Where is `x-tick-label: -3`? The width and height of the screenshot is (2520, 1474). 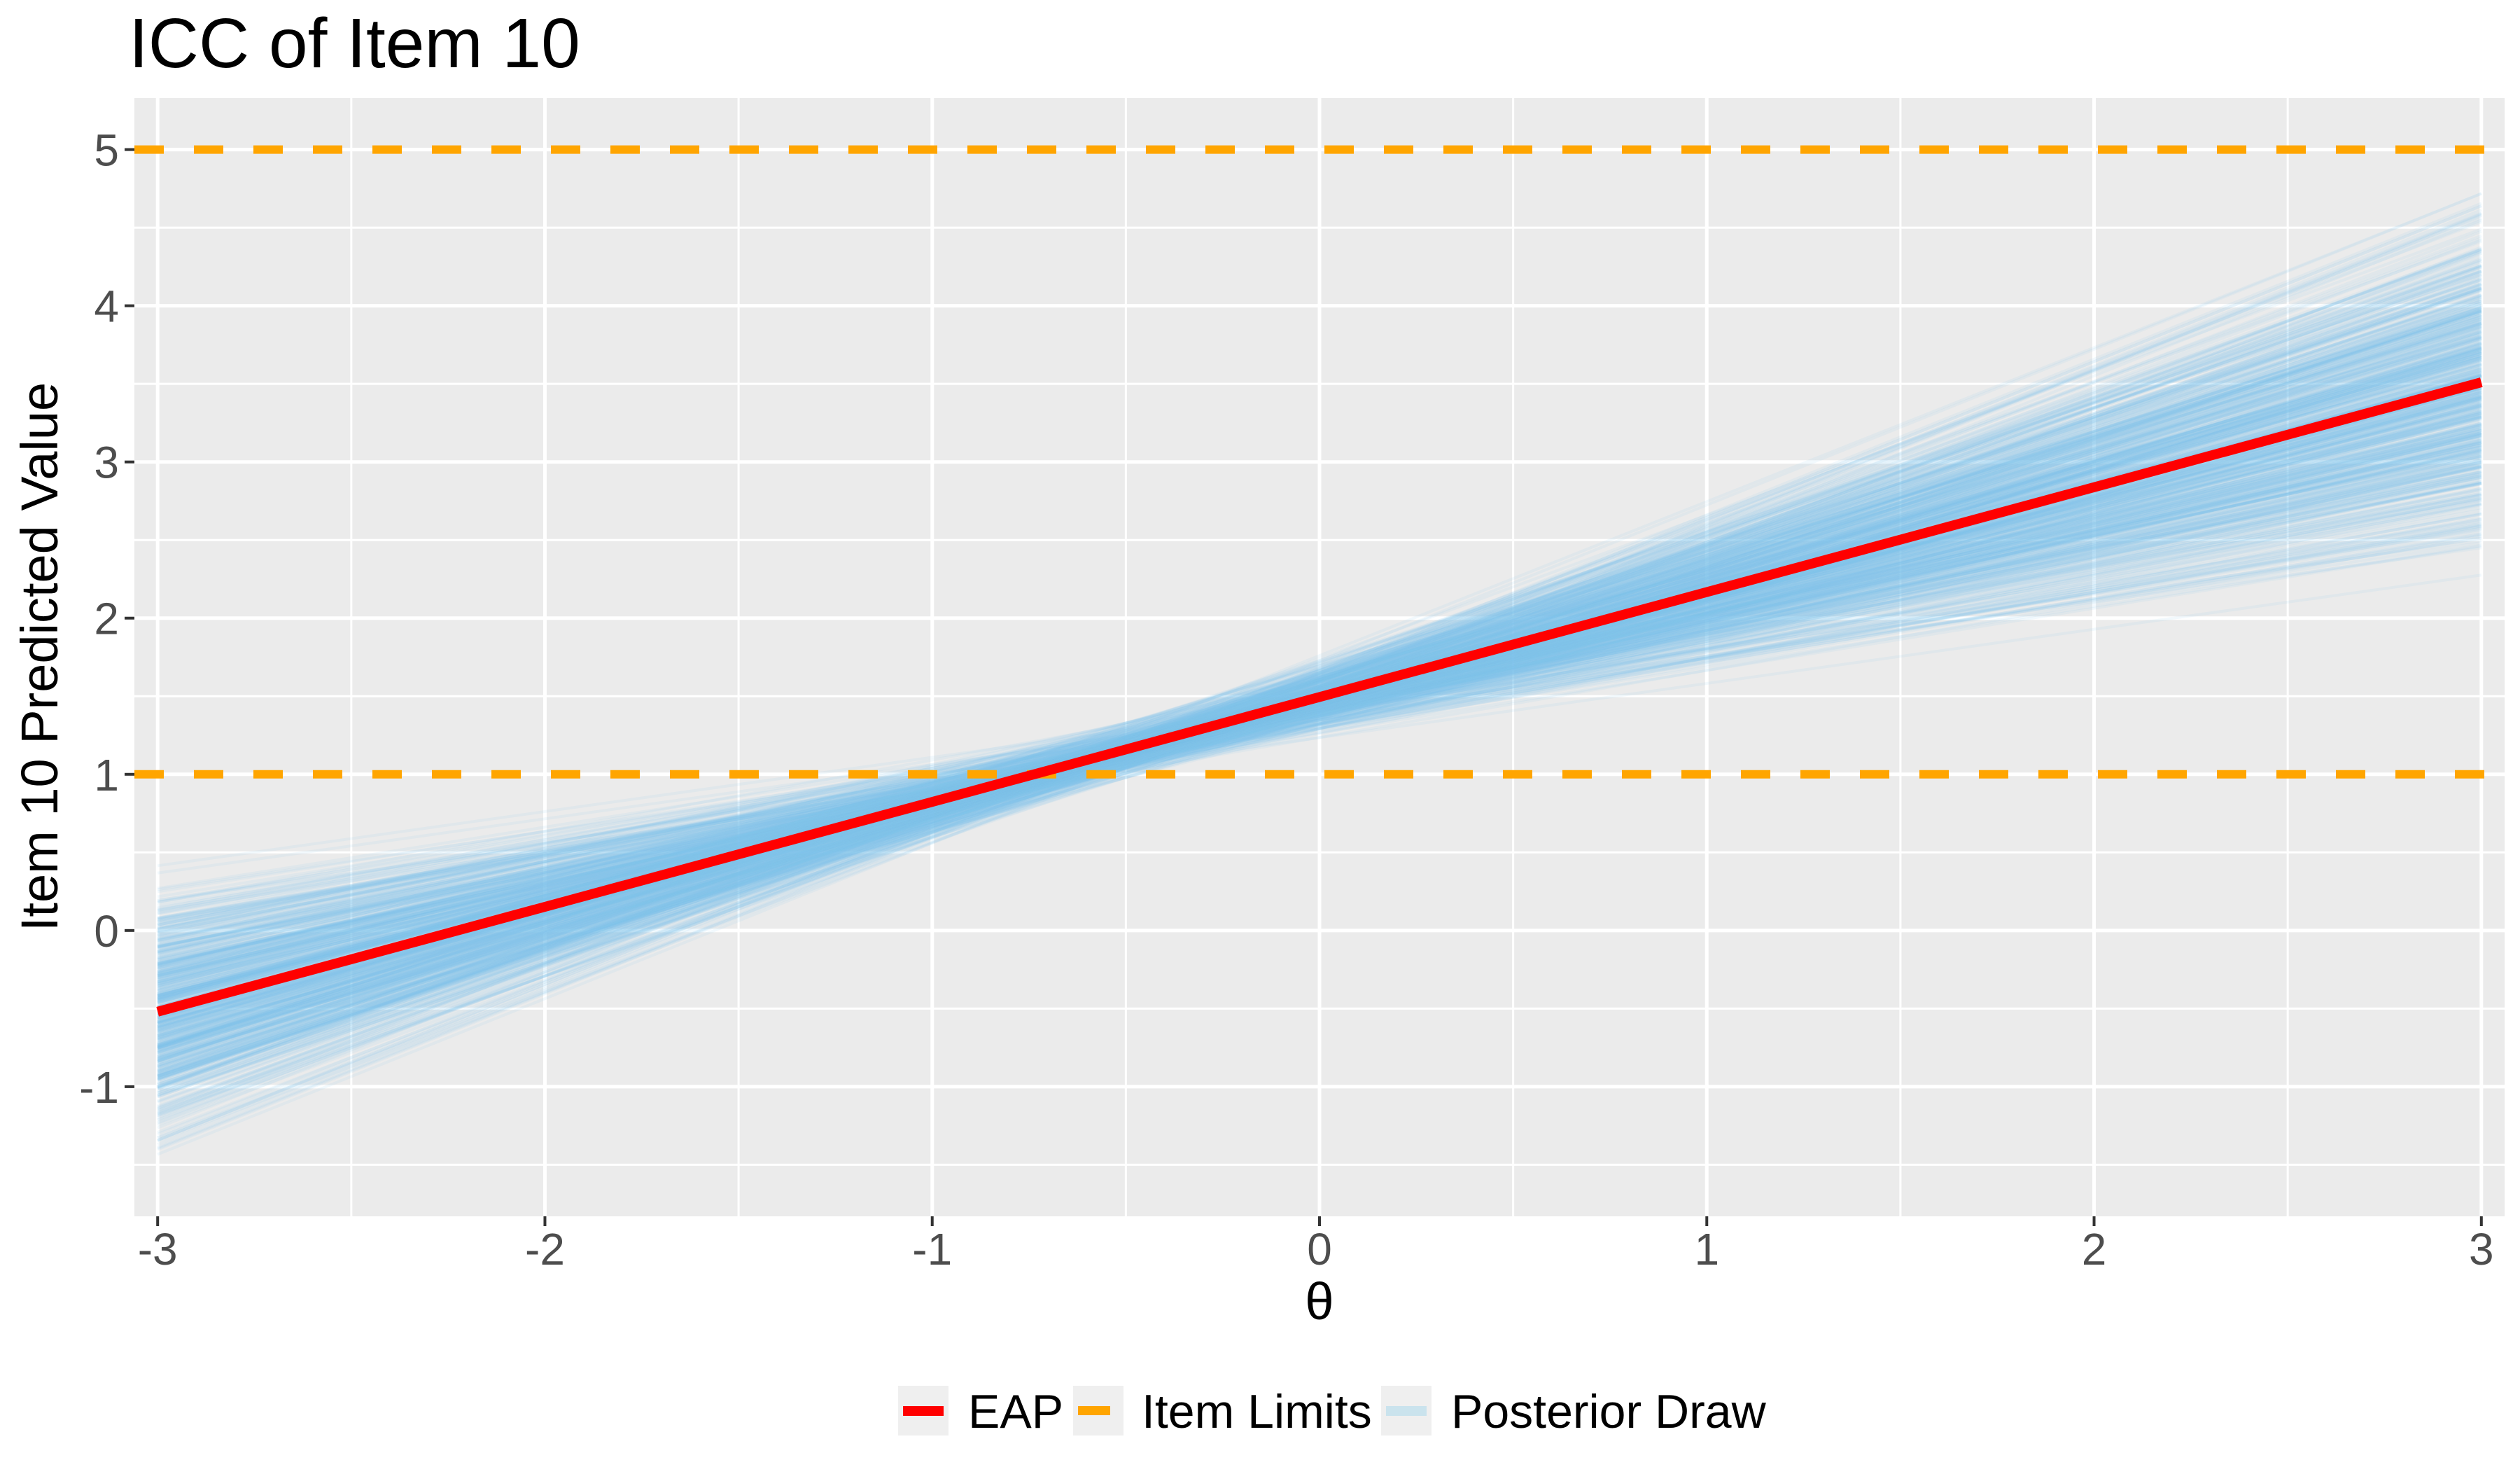
x-tick-label: -3 is located at coordinates (158, 1249).